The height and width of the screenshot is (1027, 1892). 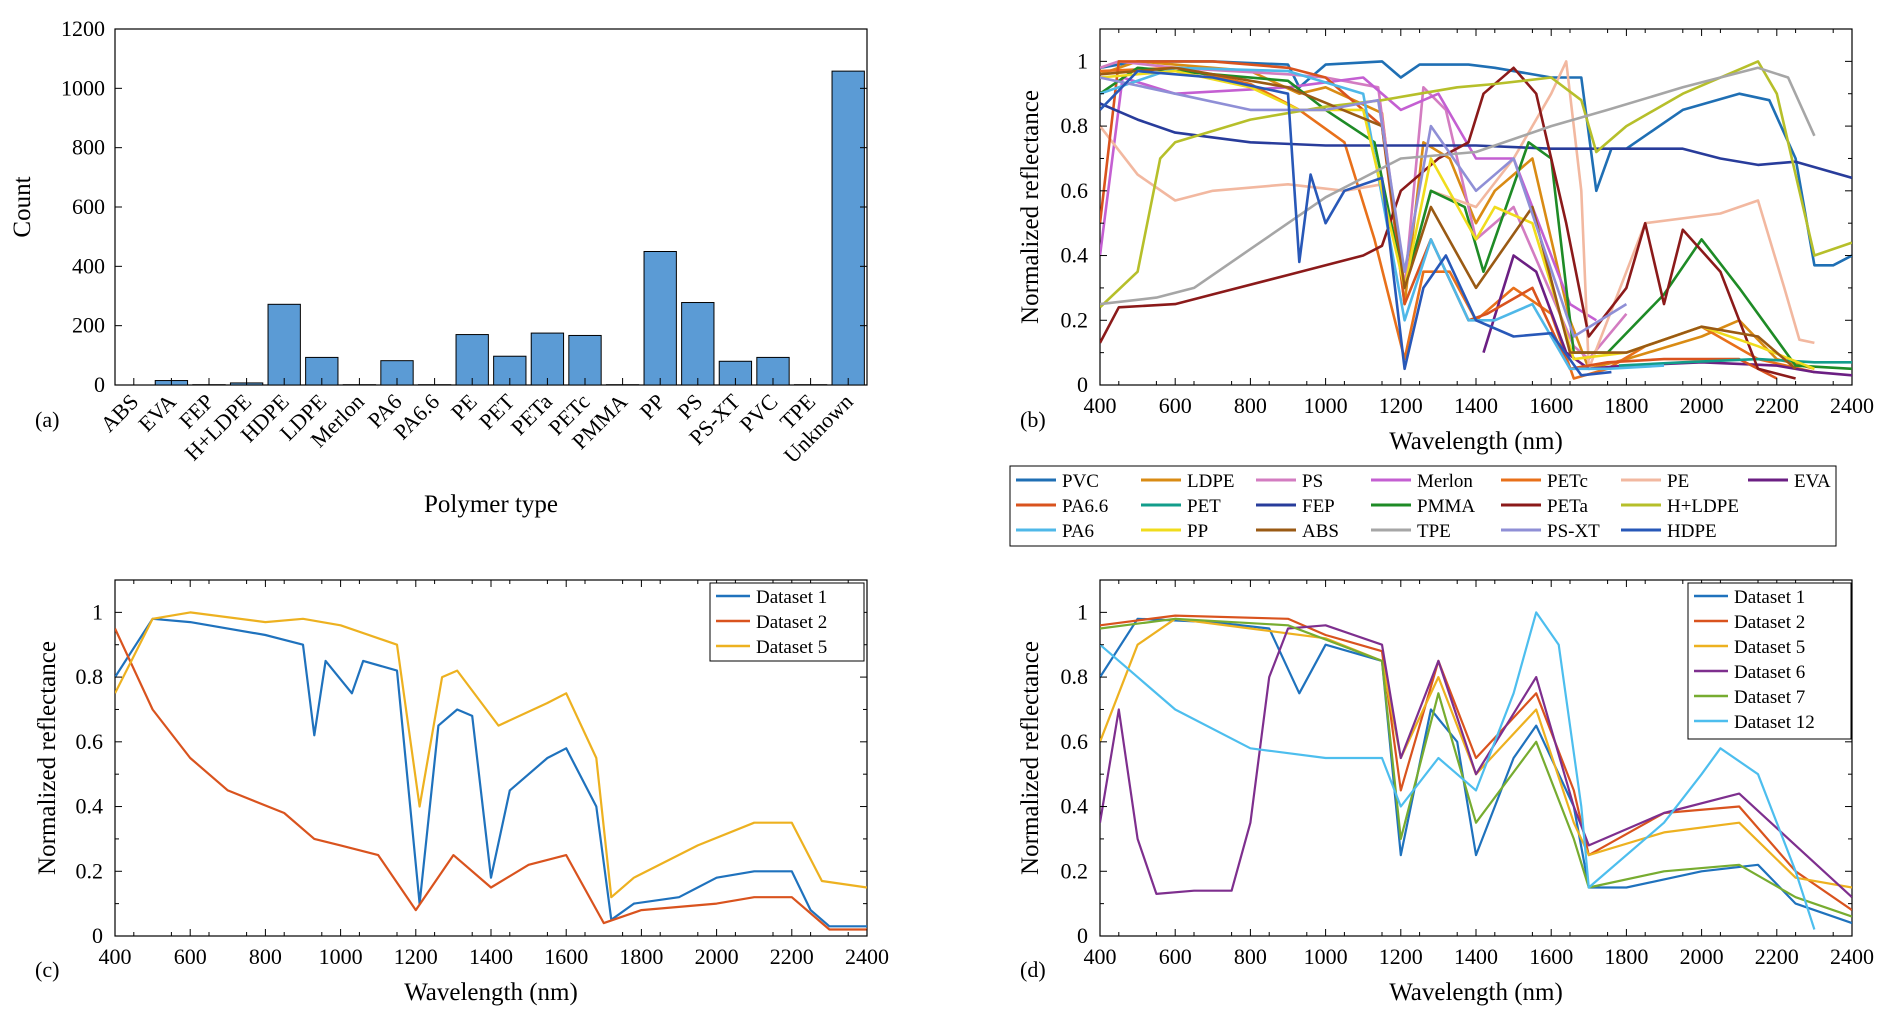 I want to click on legend-label: Dataset 2, so click(x=1769, y=622).